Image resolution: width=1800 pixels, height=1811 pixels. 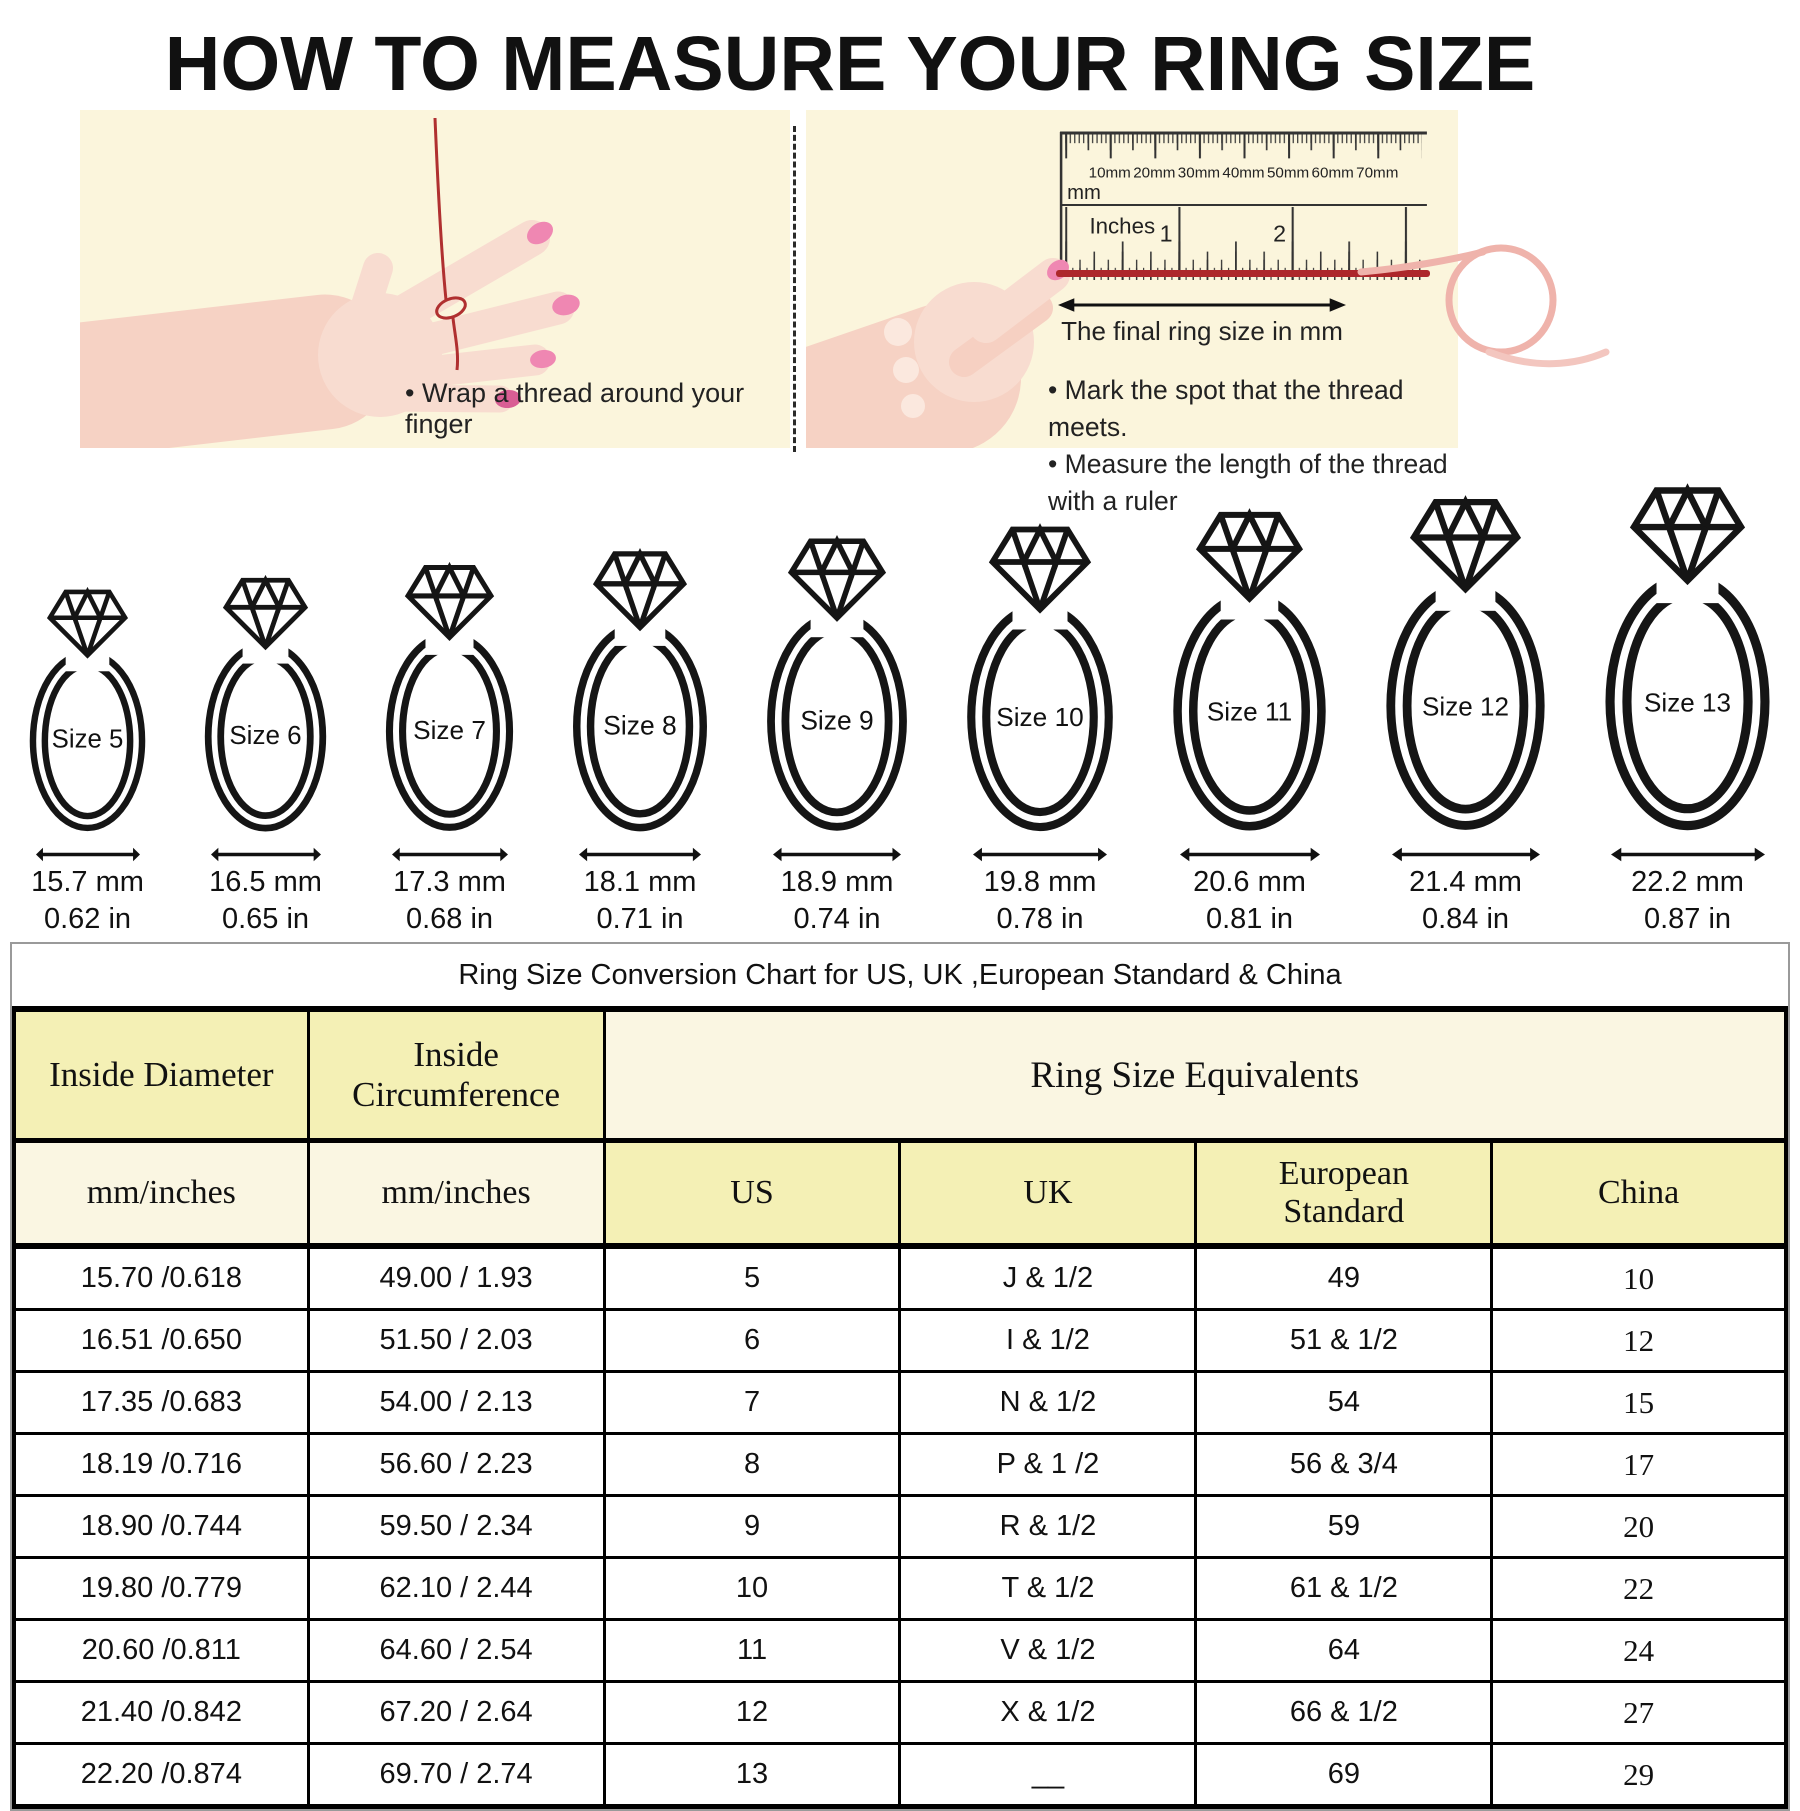 What do you see at coordinates (265, 918) in the screenshot?
I see `ring-diameter-in: 0.65 in` at bounding box center [265, 918].